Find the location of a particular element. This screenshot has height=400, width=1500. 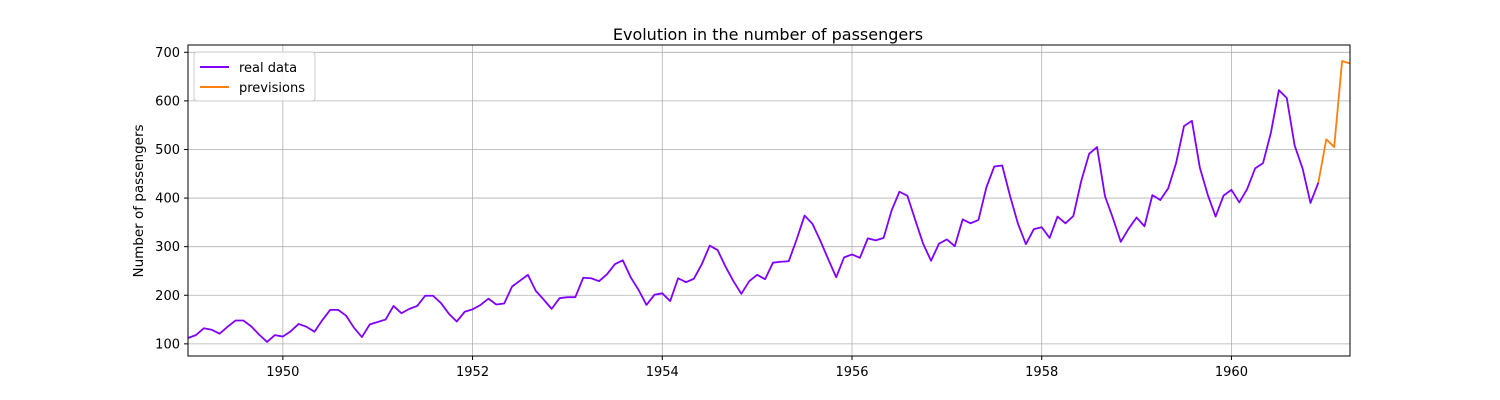

y-tick-label: 600 is located at coordinates (167, 101).